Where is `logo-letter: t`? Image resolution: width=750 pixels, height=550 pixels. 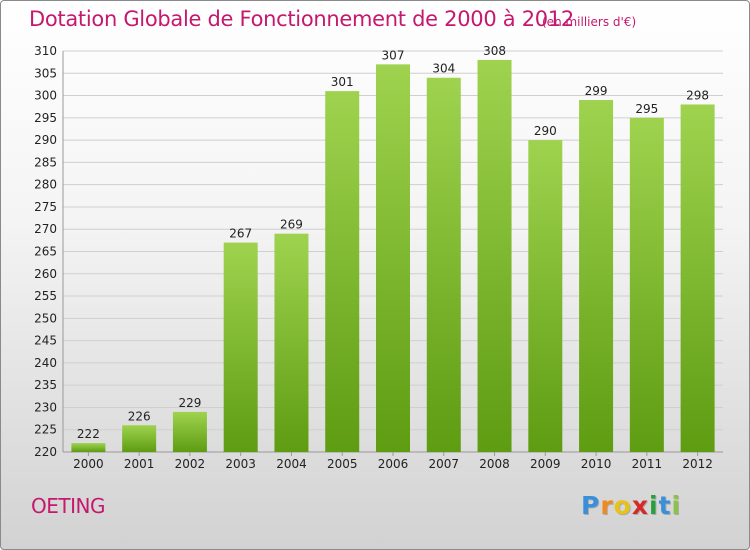 logo-letter: t is located at coordinates (665, 505).